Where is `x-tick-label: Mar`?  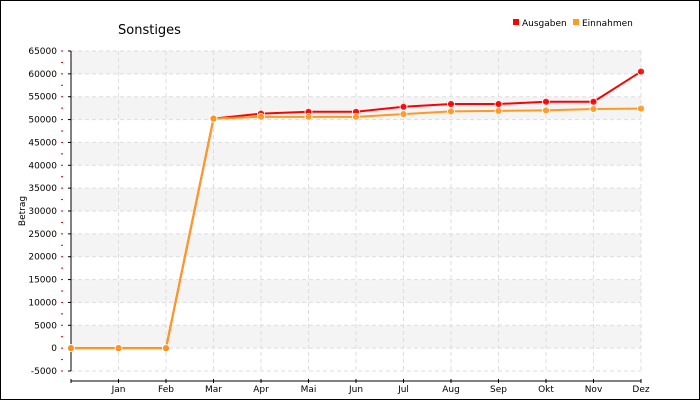
x-tick-label: Mar is located at coordinates (213, 390).